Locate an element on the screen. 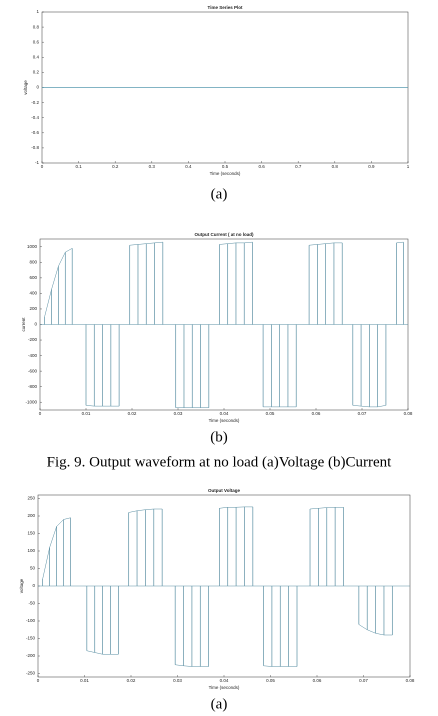  y-tick-label: -600 is located at coordinates (33, 370).